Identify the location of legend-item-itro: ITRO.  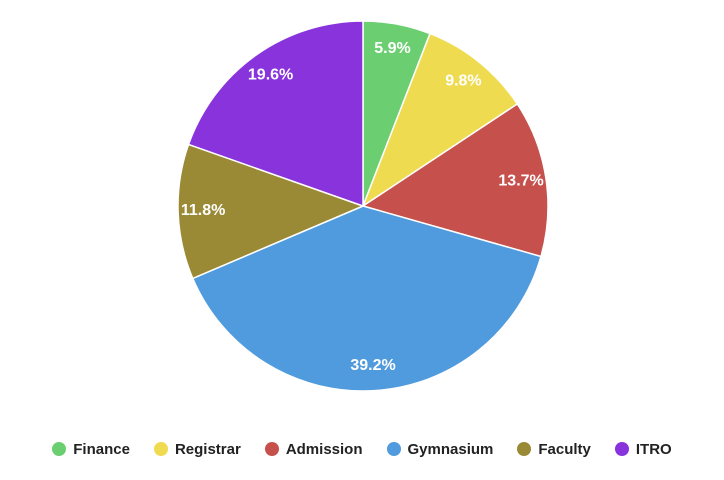
(643, 449).